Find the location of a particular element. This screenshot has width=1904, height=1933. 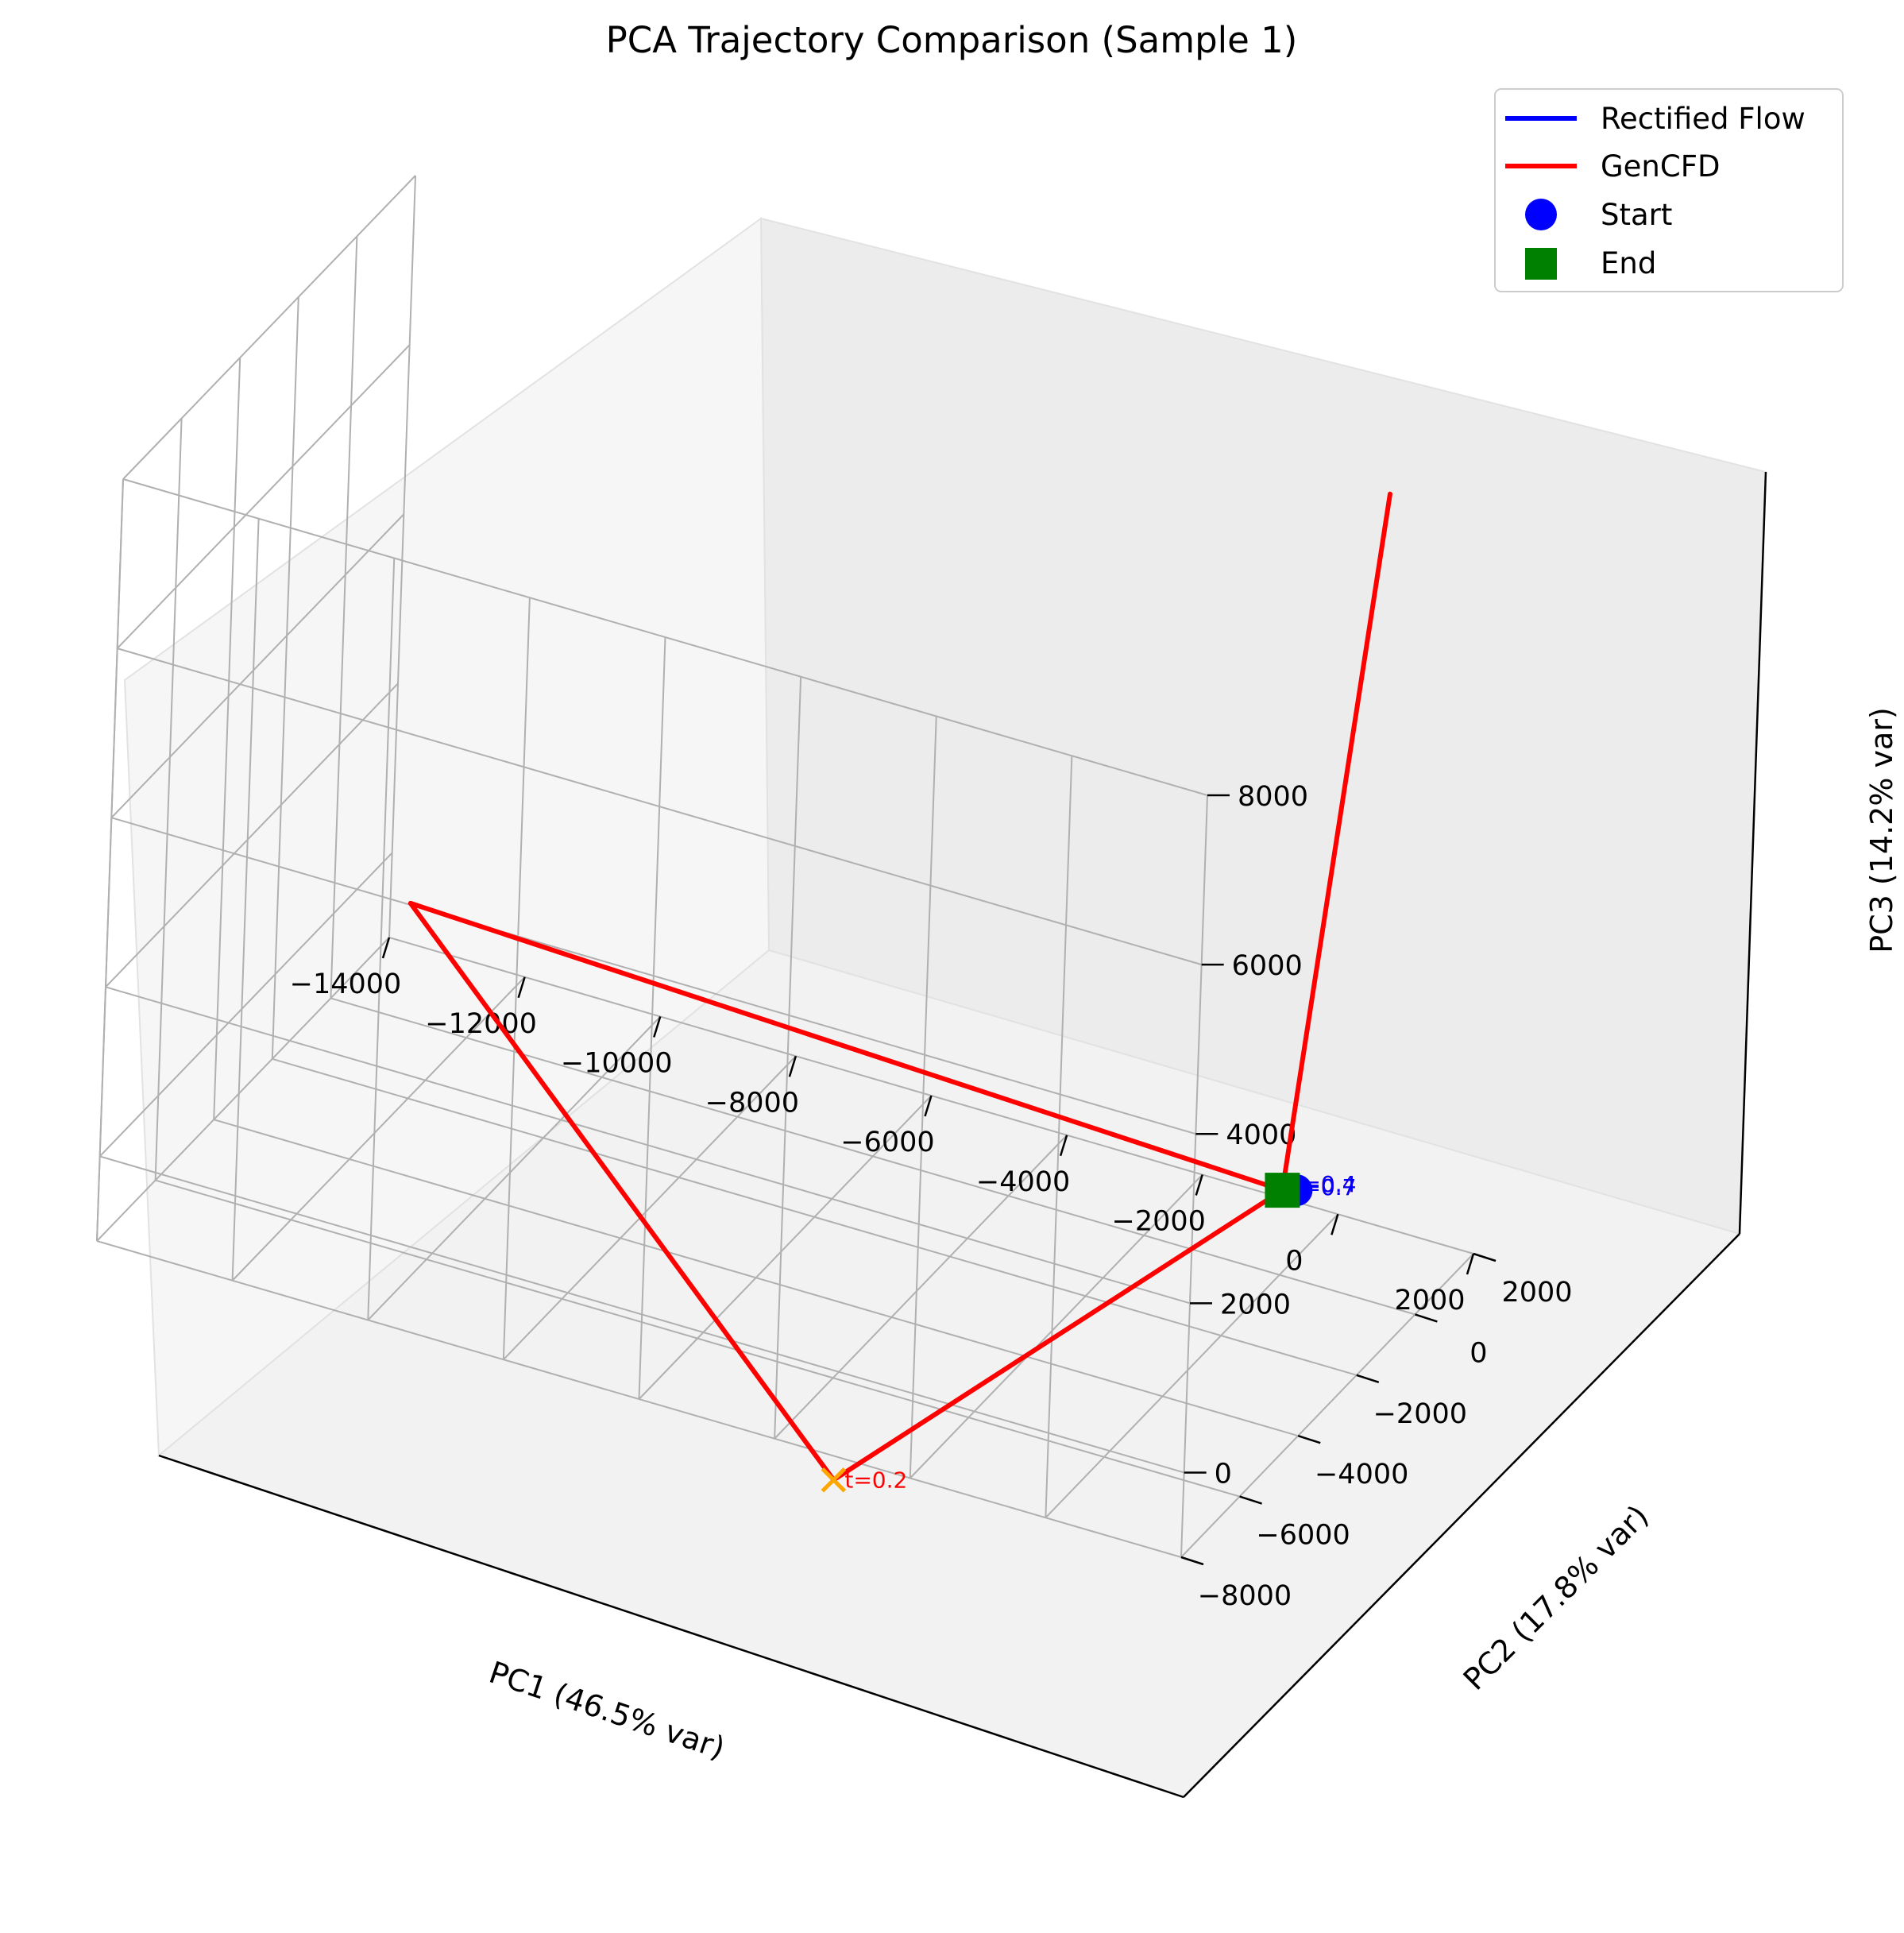

legend-box is located at coordinates (1669, 190).